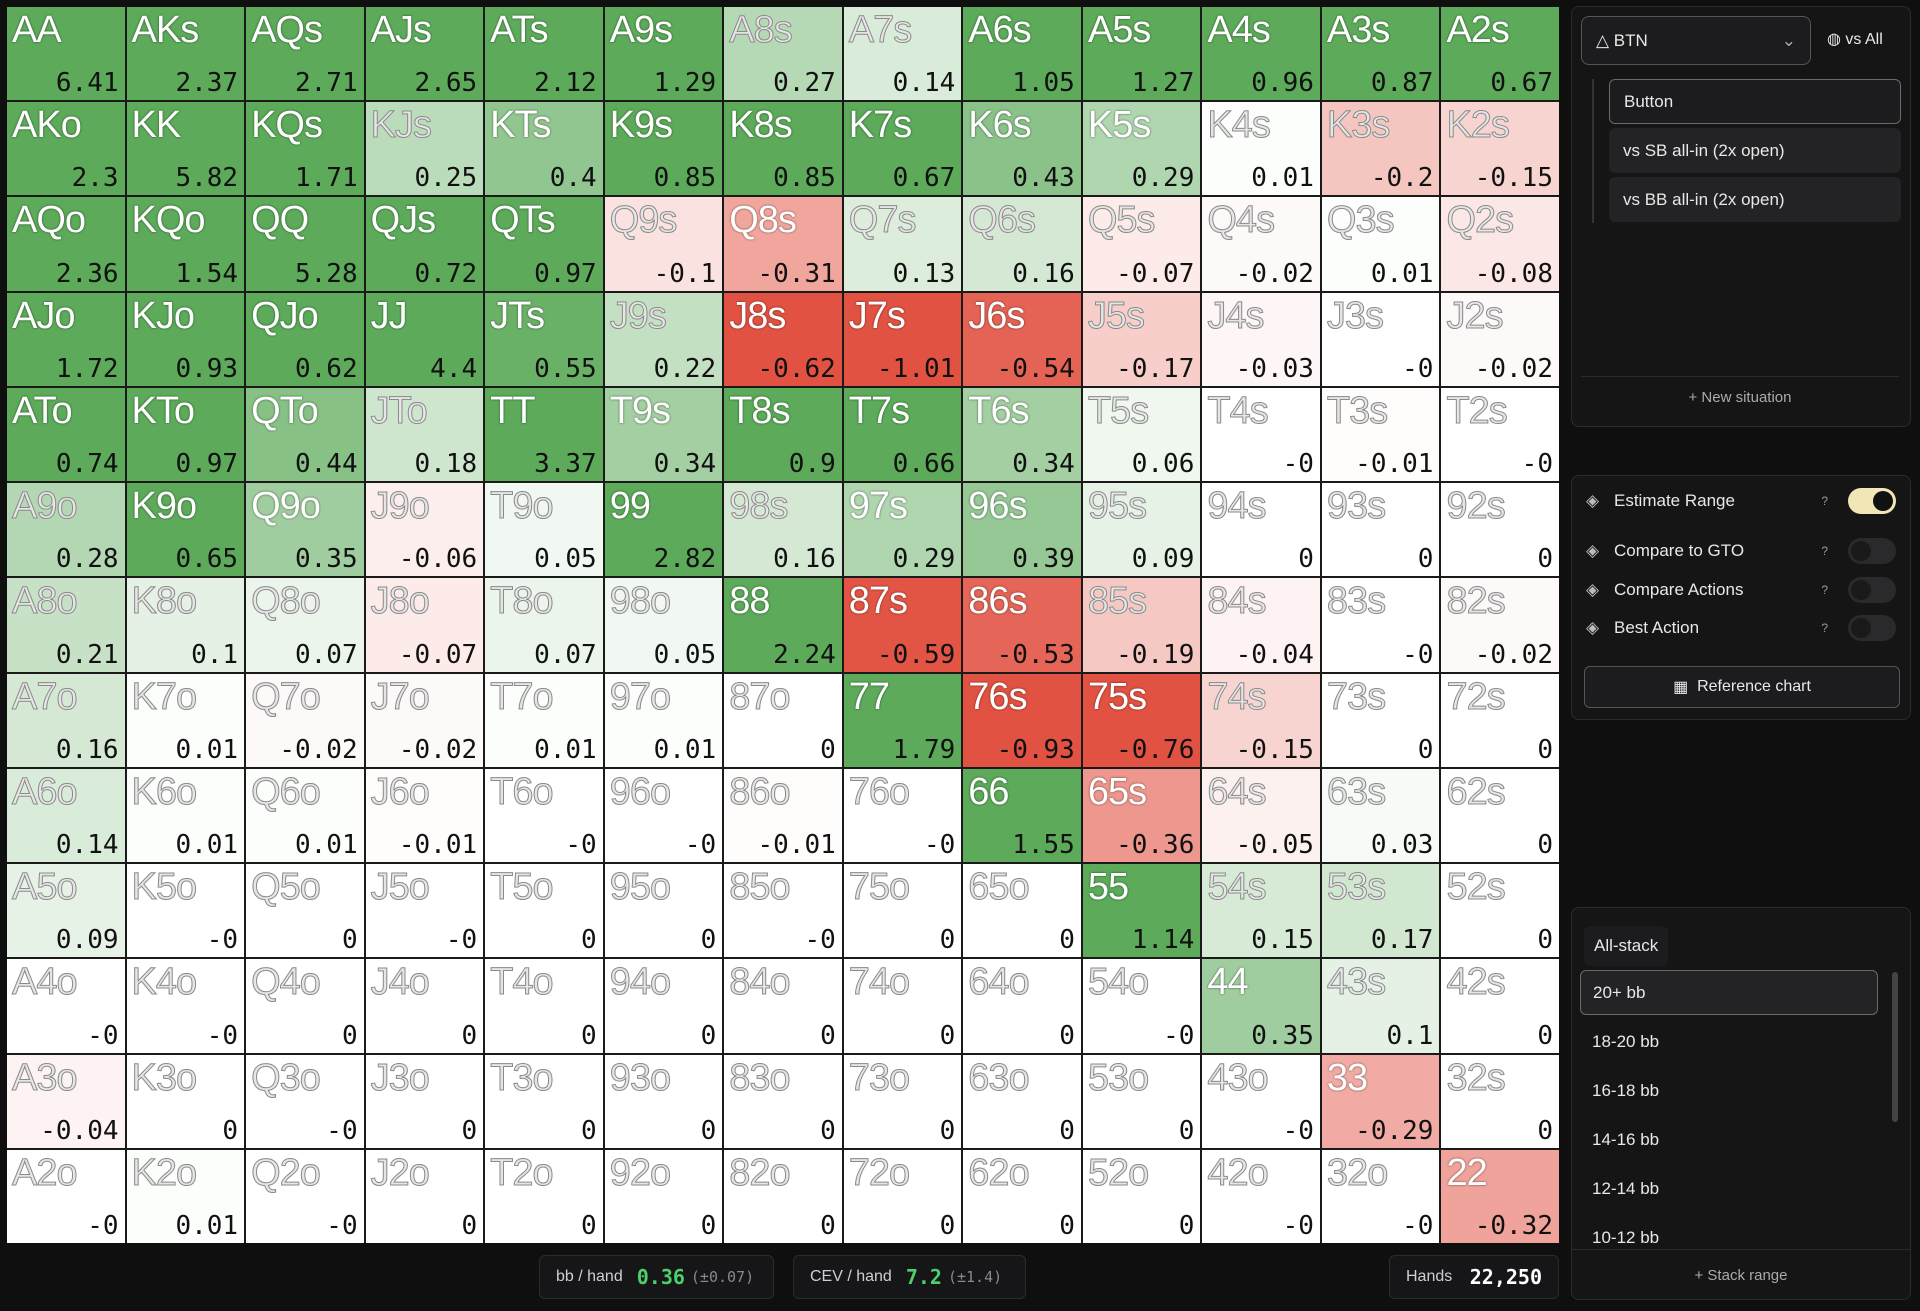 The image size is (1920, 1311). I want to click on hand-cell: 86s -0.53, so click(1022, 625).